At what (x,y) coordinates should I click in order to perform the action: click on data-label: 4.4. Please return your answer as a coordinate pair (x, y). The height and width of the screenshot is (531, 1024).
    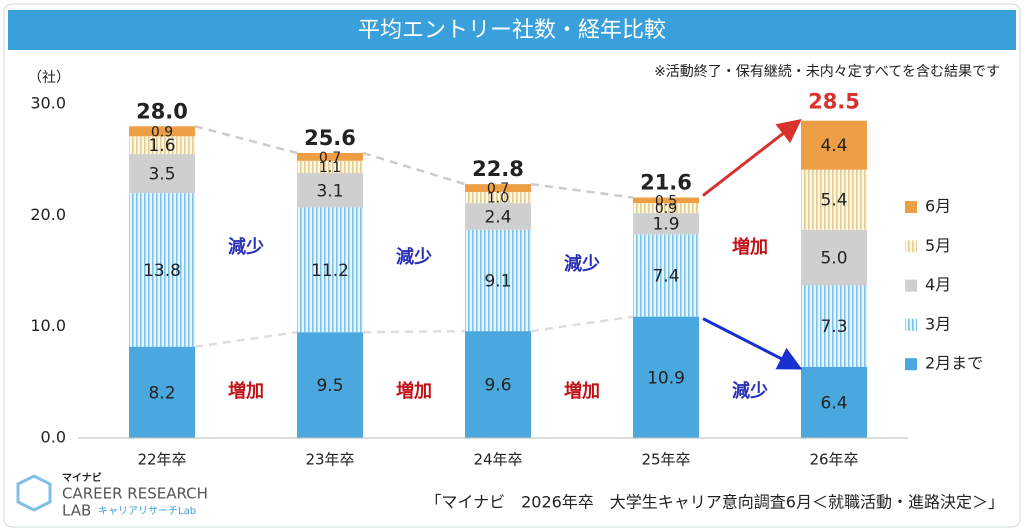
    Looking at the image, I should click on (833, 146).